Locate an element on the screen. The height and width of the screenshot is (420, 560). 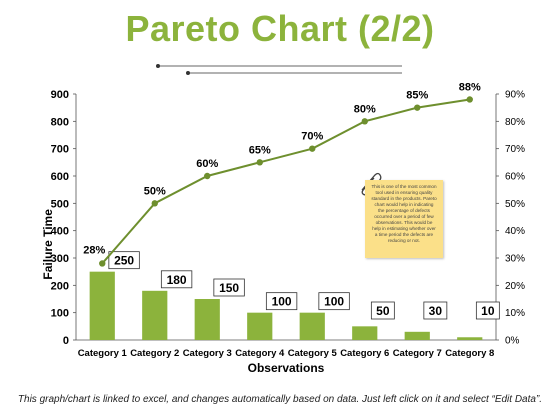
y2-tick-label: 70% is located at coordinates (515, 149).